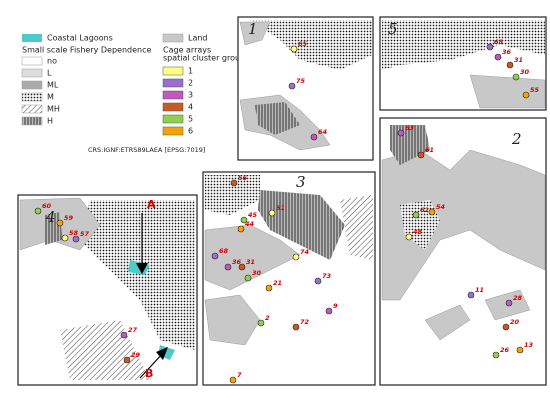  I want to click on site-label: 2, so click(267, 318).